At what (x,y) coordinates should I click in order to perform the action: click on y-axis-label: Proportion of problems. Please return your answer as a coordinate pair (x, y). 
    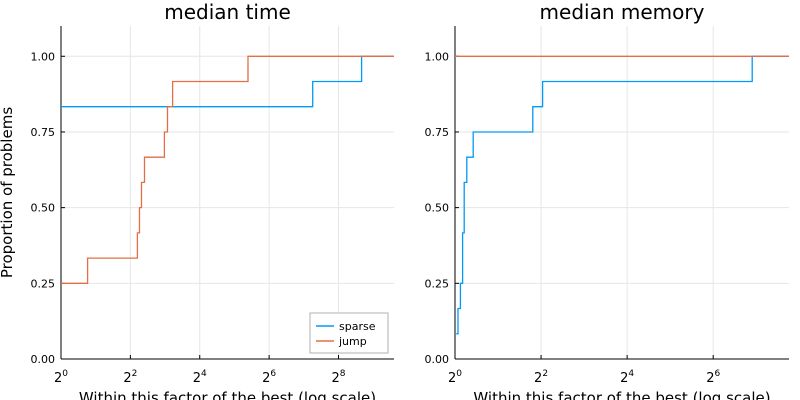
    Looking at the image, I should click on (8, 192).